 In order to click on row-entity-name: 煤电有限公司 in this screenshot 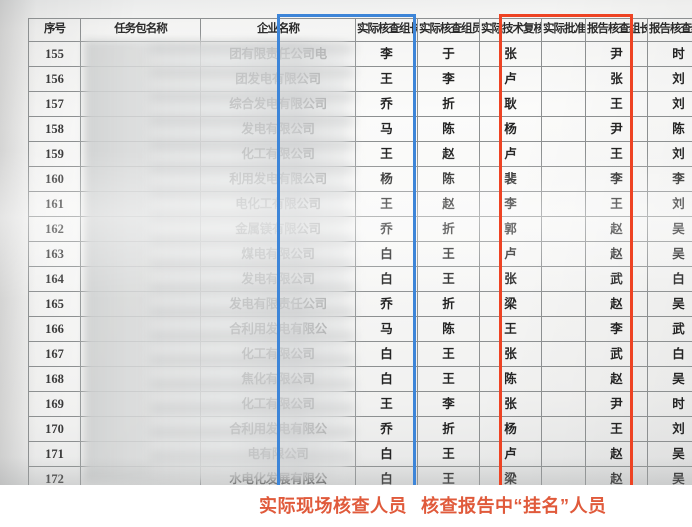, I will do `click(278, 254)`.